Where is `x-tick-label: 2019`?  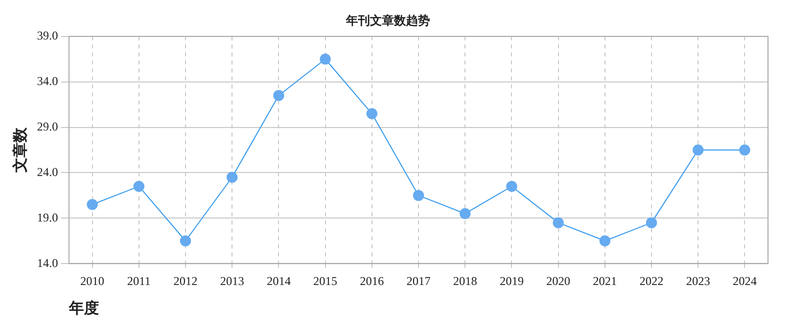 x-tick-label: 2019 is located at coordinates (512, 281).